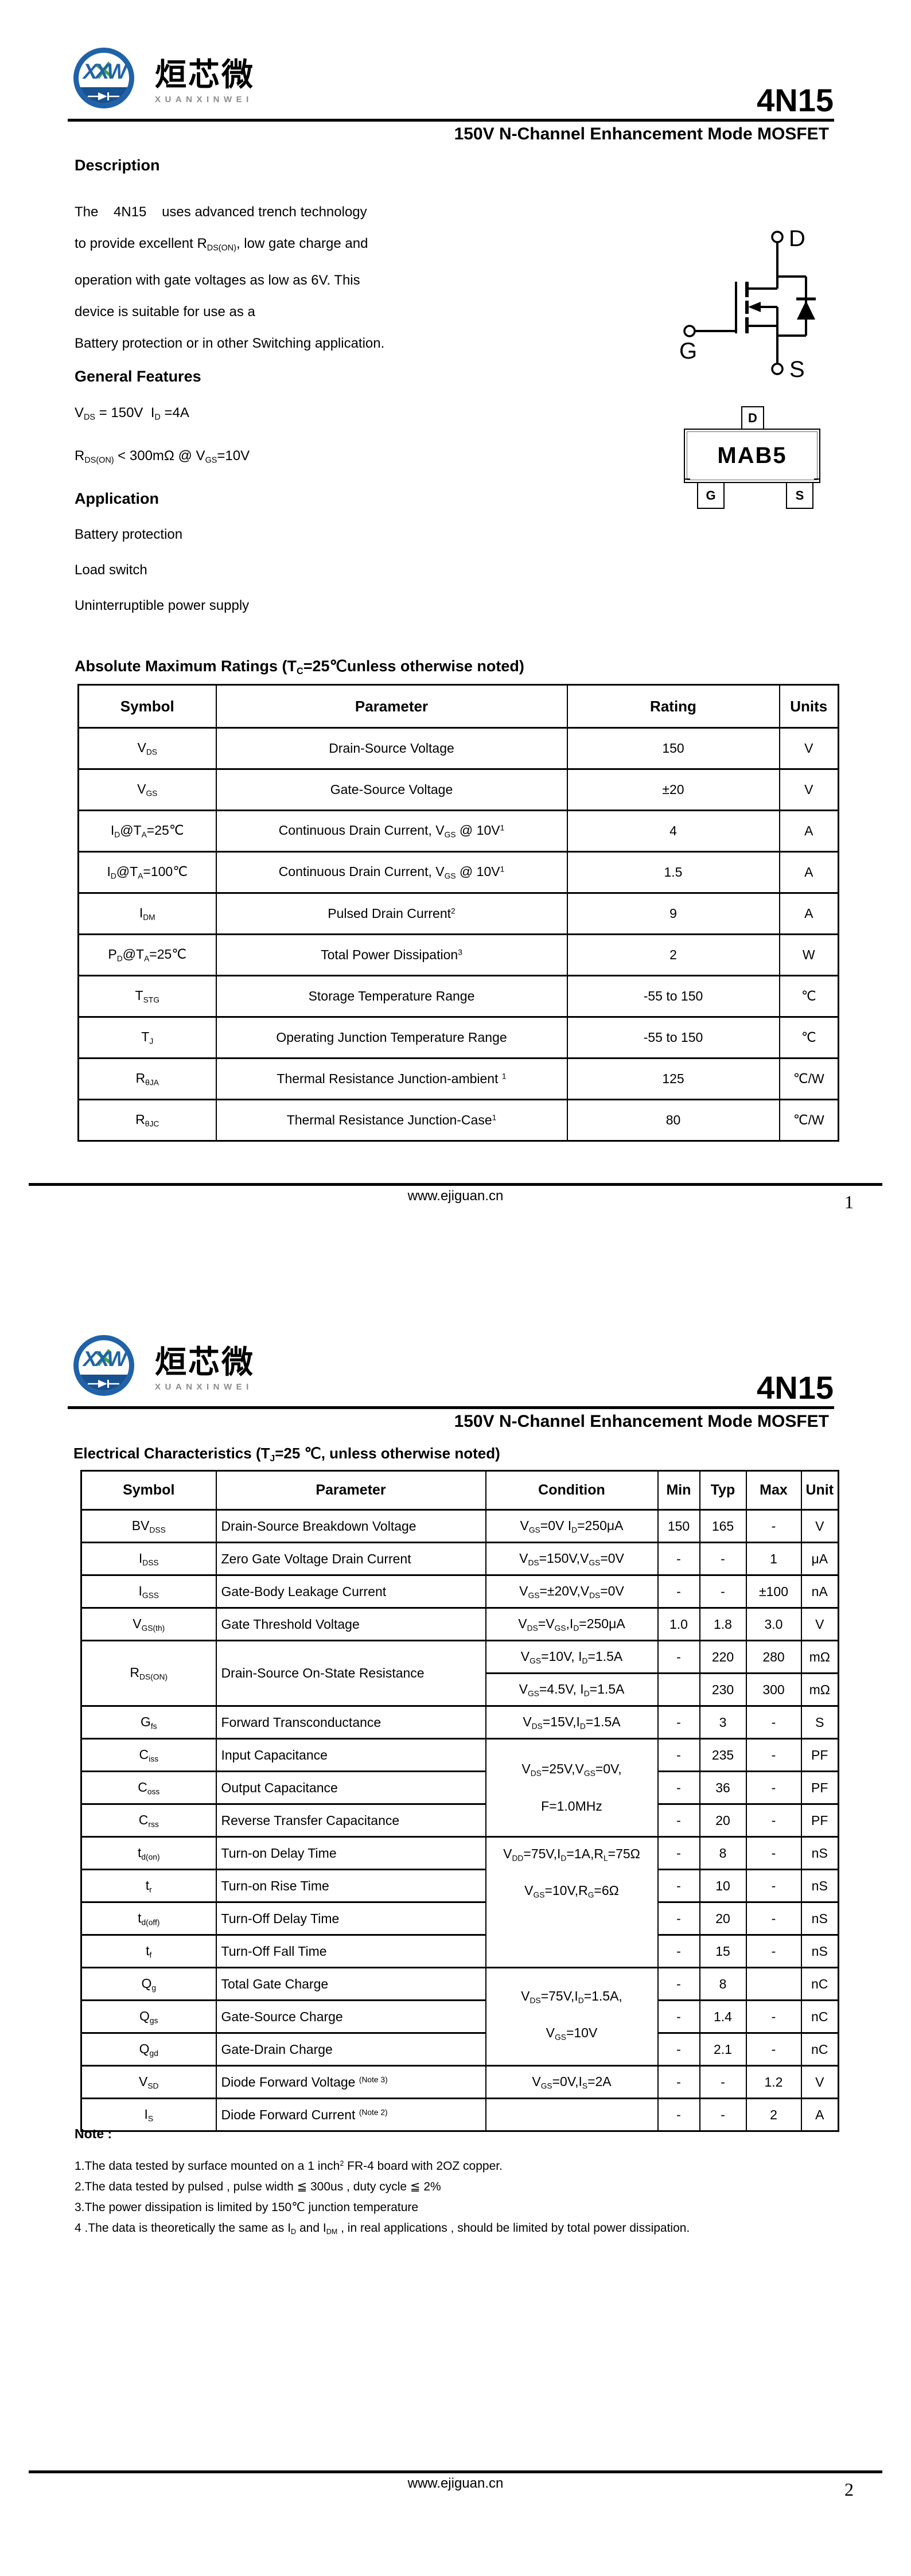  What do you see at coordinates (773, 1689) in the screenshot?
I see `table-cell: 300` at bounding box center [773, 1689].